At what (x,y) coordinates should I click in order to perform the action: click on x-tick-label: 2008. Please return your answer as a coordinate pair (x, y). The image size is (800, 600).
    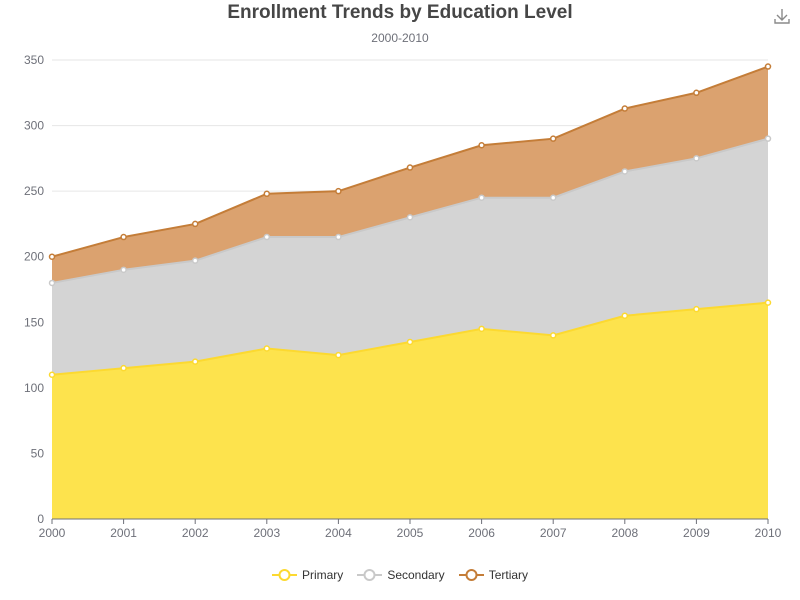
    Looking at the image, I should click on (624, 533).